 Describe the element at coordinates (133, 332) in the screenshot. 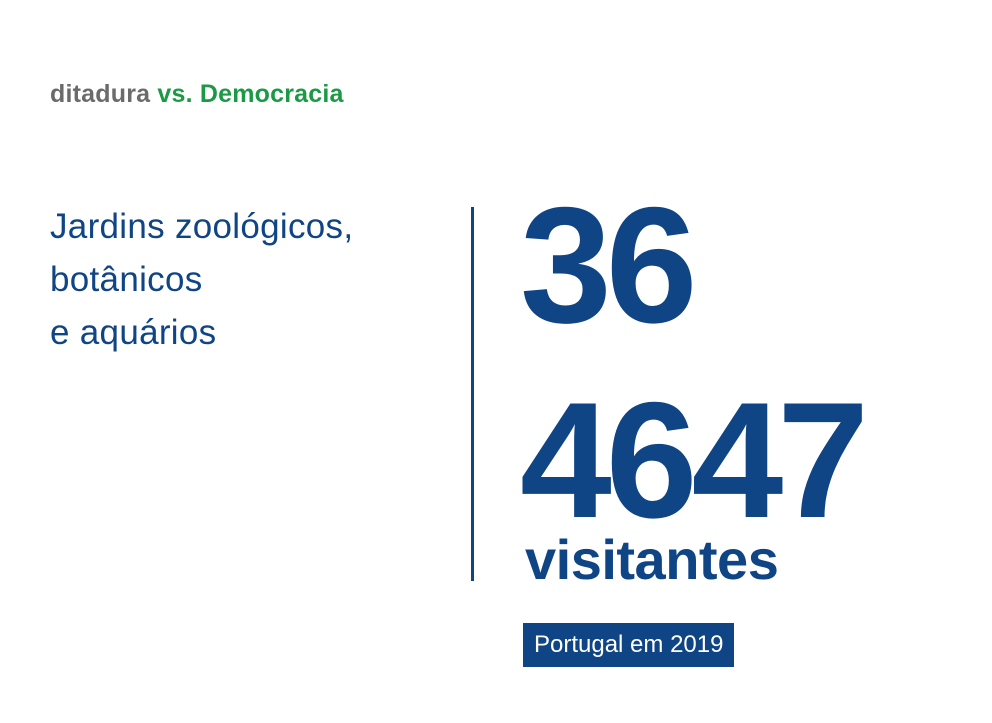

I see `subject-line: e aquários` at that location.